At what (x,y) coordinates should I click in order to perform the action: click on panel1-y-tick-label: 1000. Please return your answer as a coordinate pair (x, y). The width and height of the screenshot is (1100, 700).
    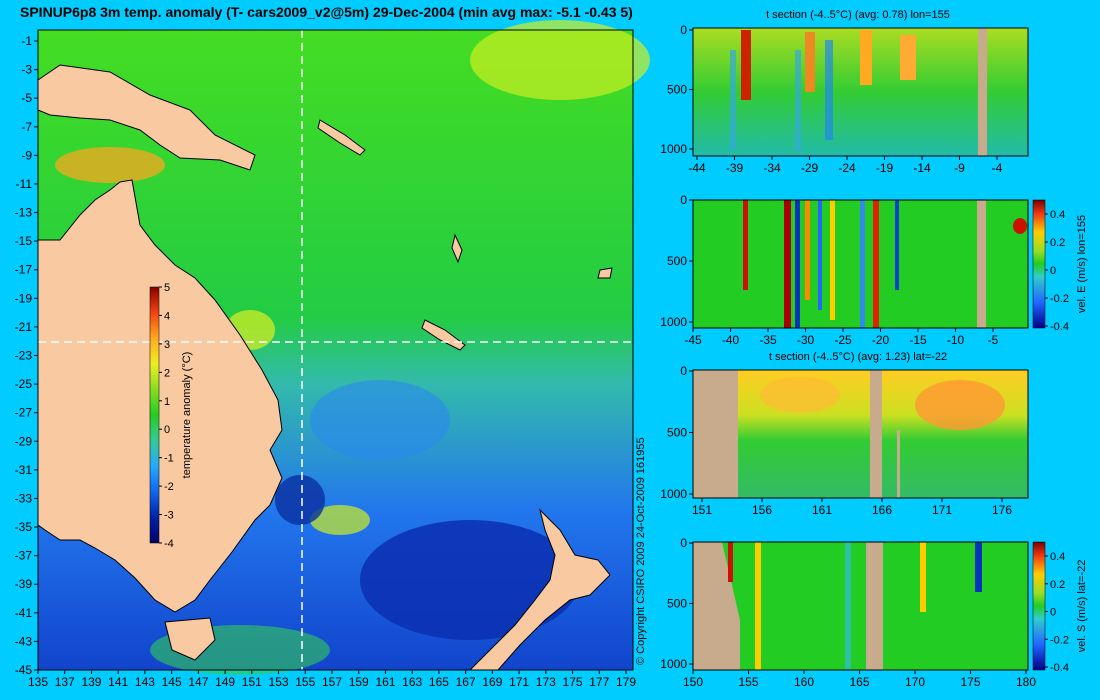
    Looking at the image, I should click on (673, 149).